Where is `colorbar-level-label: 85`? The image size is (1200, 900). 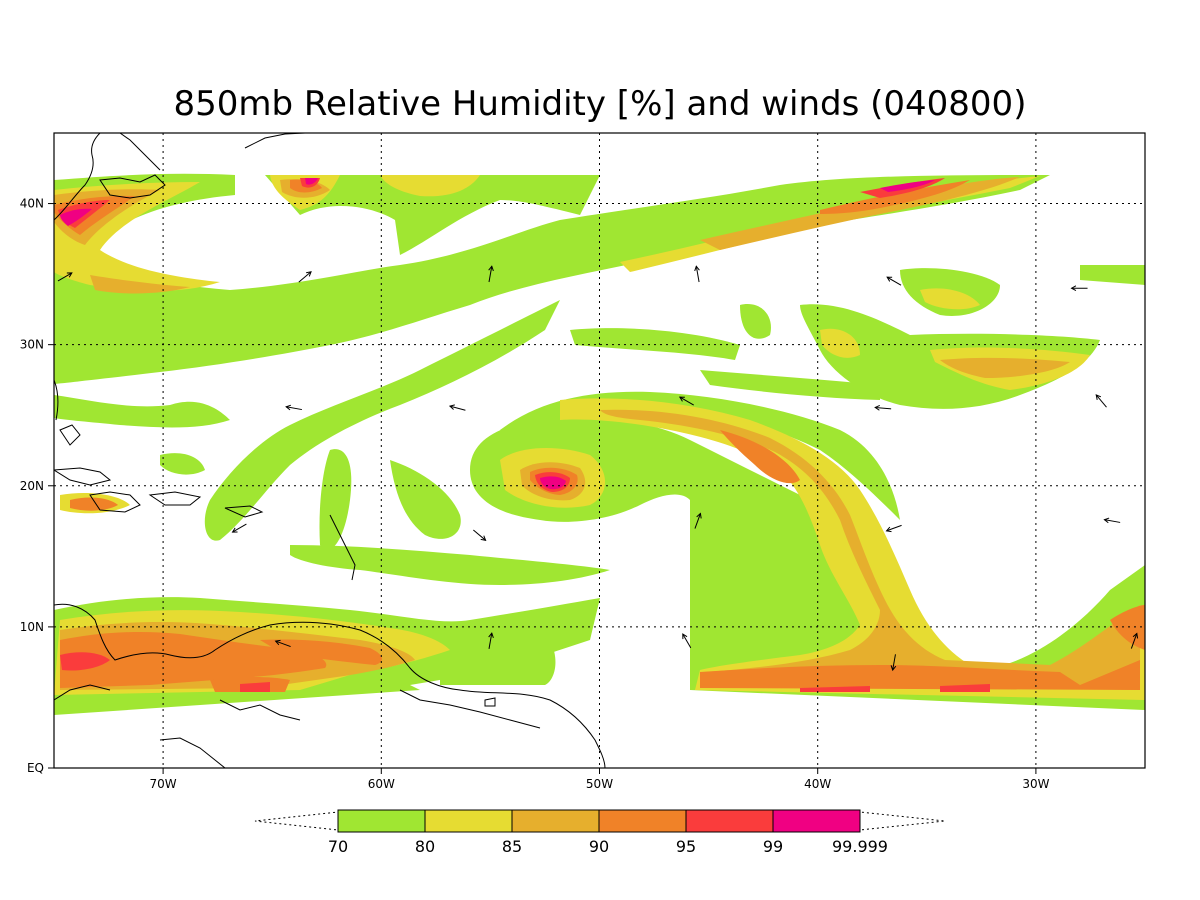 colorbar-level-label: 85 is located at coordinates (512, 846).